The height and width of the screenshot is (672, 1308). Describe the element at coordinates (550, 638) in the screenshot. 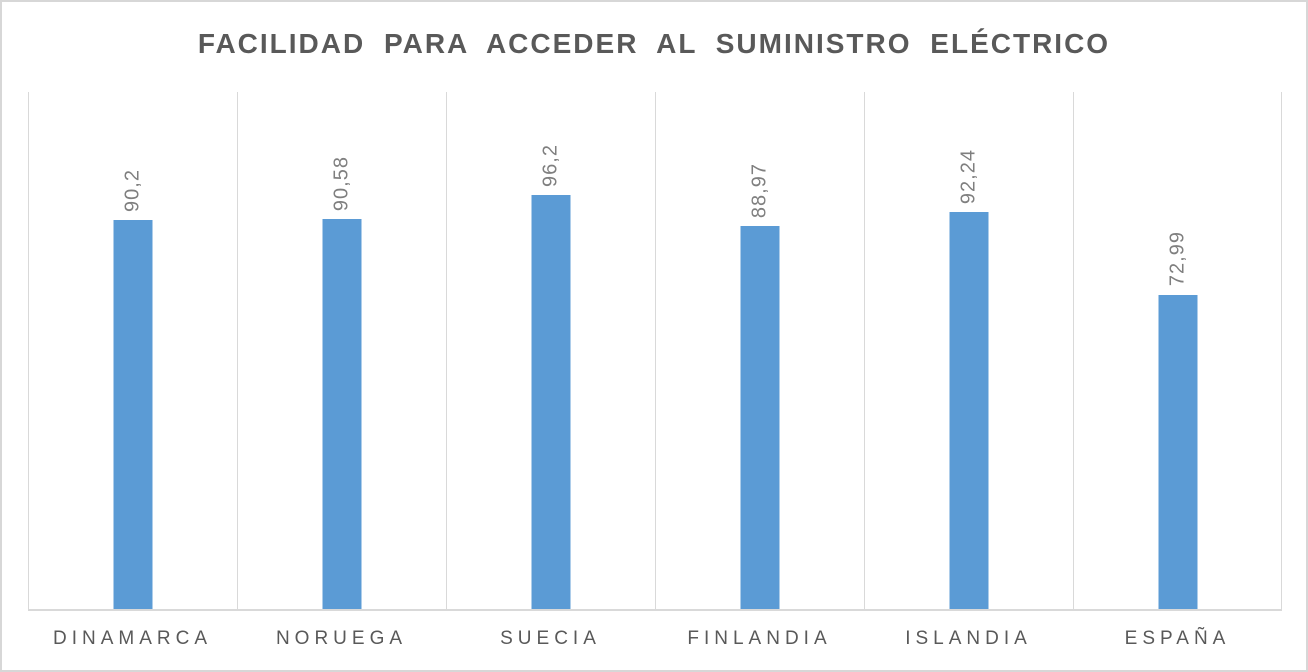

I see `x-axis-label-suecia: SUECIA` at that location.